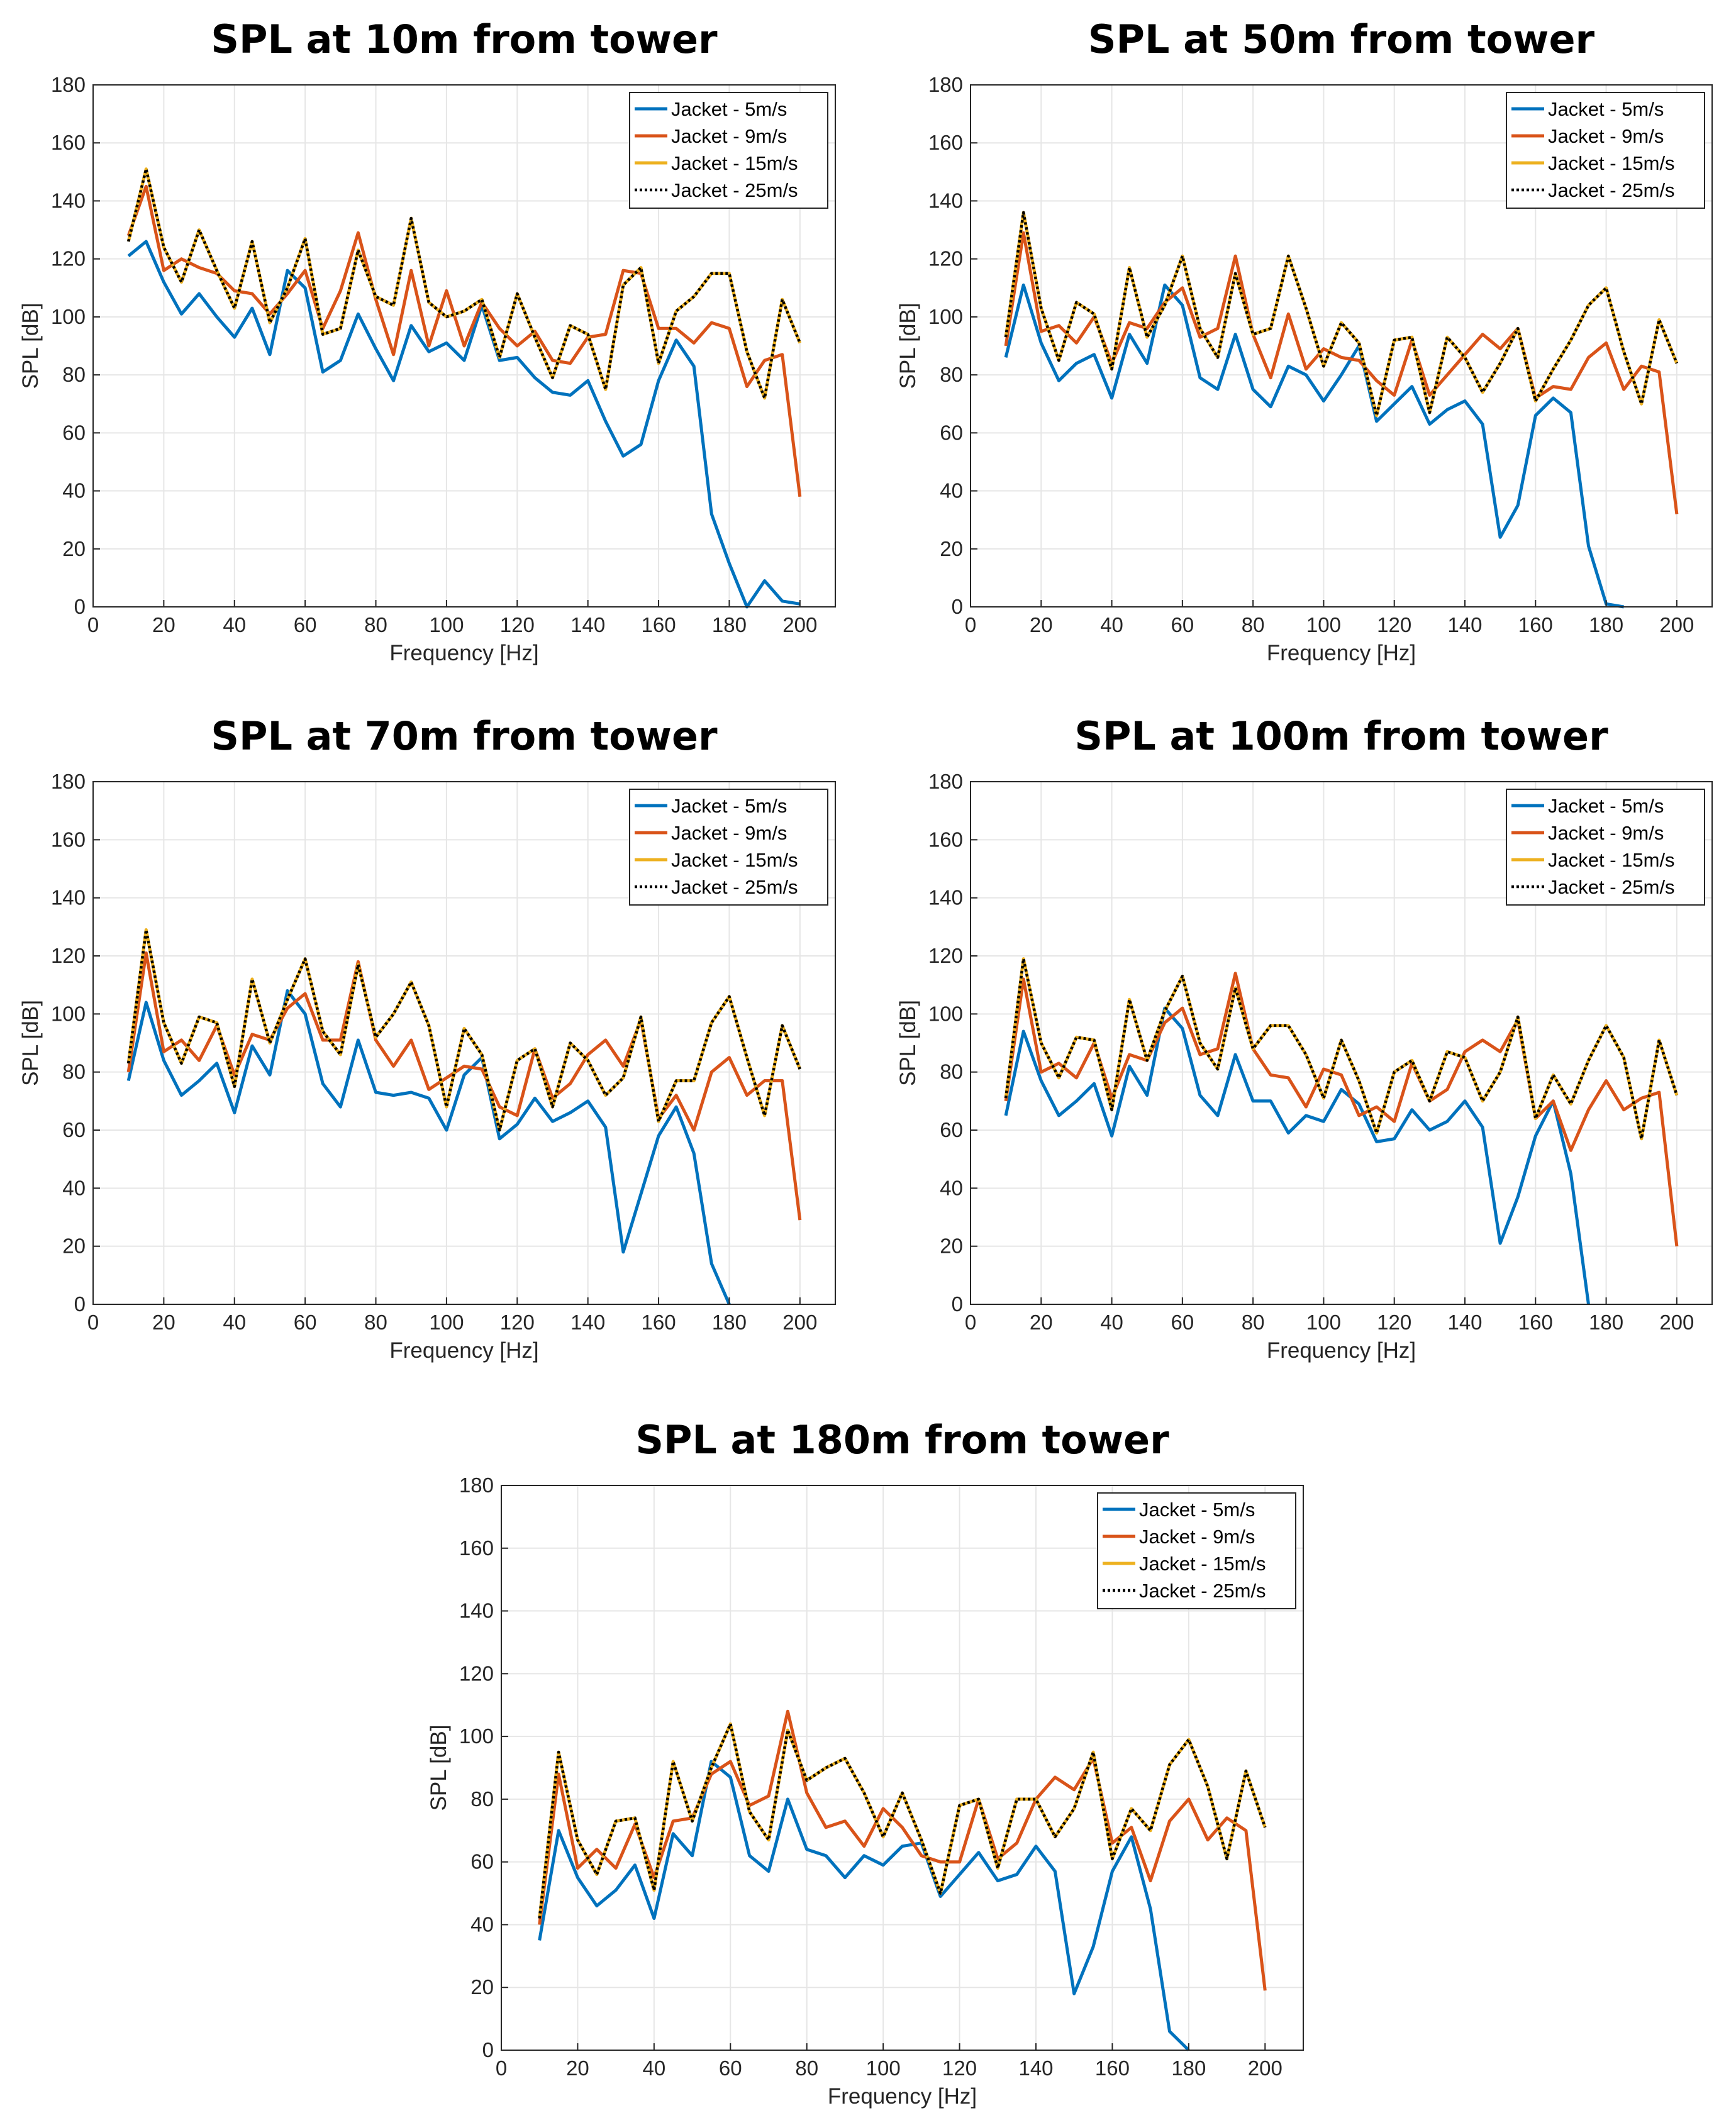 The image size is (1736, 2125). Describe the element at coordinates (902, 1440) in the screenshot. I see `chart-title: SPL at 180m from tower` at that location.